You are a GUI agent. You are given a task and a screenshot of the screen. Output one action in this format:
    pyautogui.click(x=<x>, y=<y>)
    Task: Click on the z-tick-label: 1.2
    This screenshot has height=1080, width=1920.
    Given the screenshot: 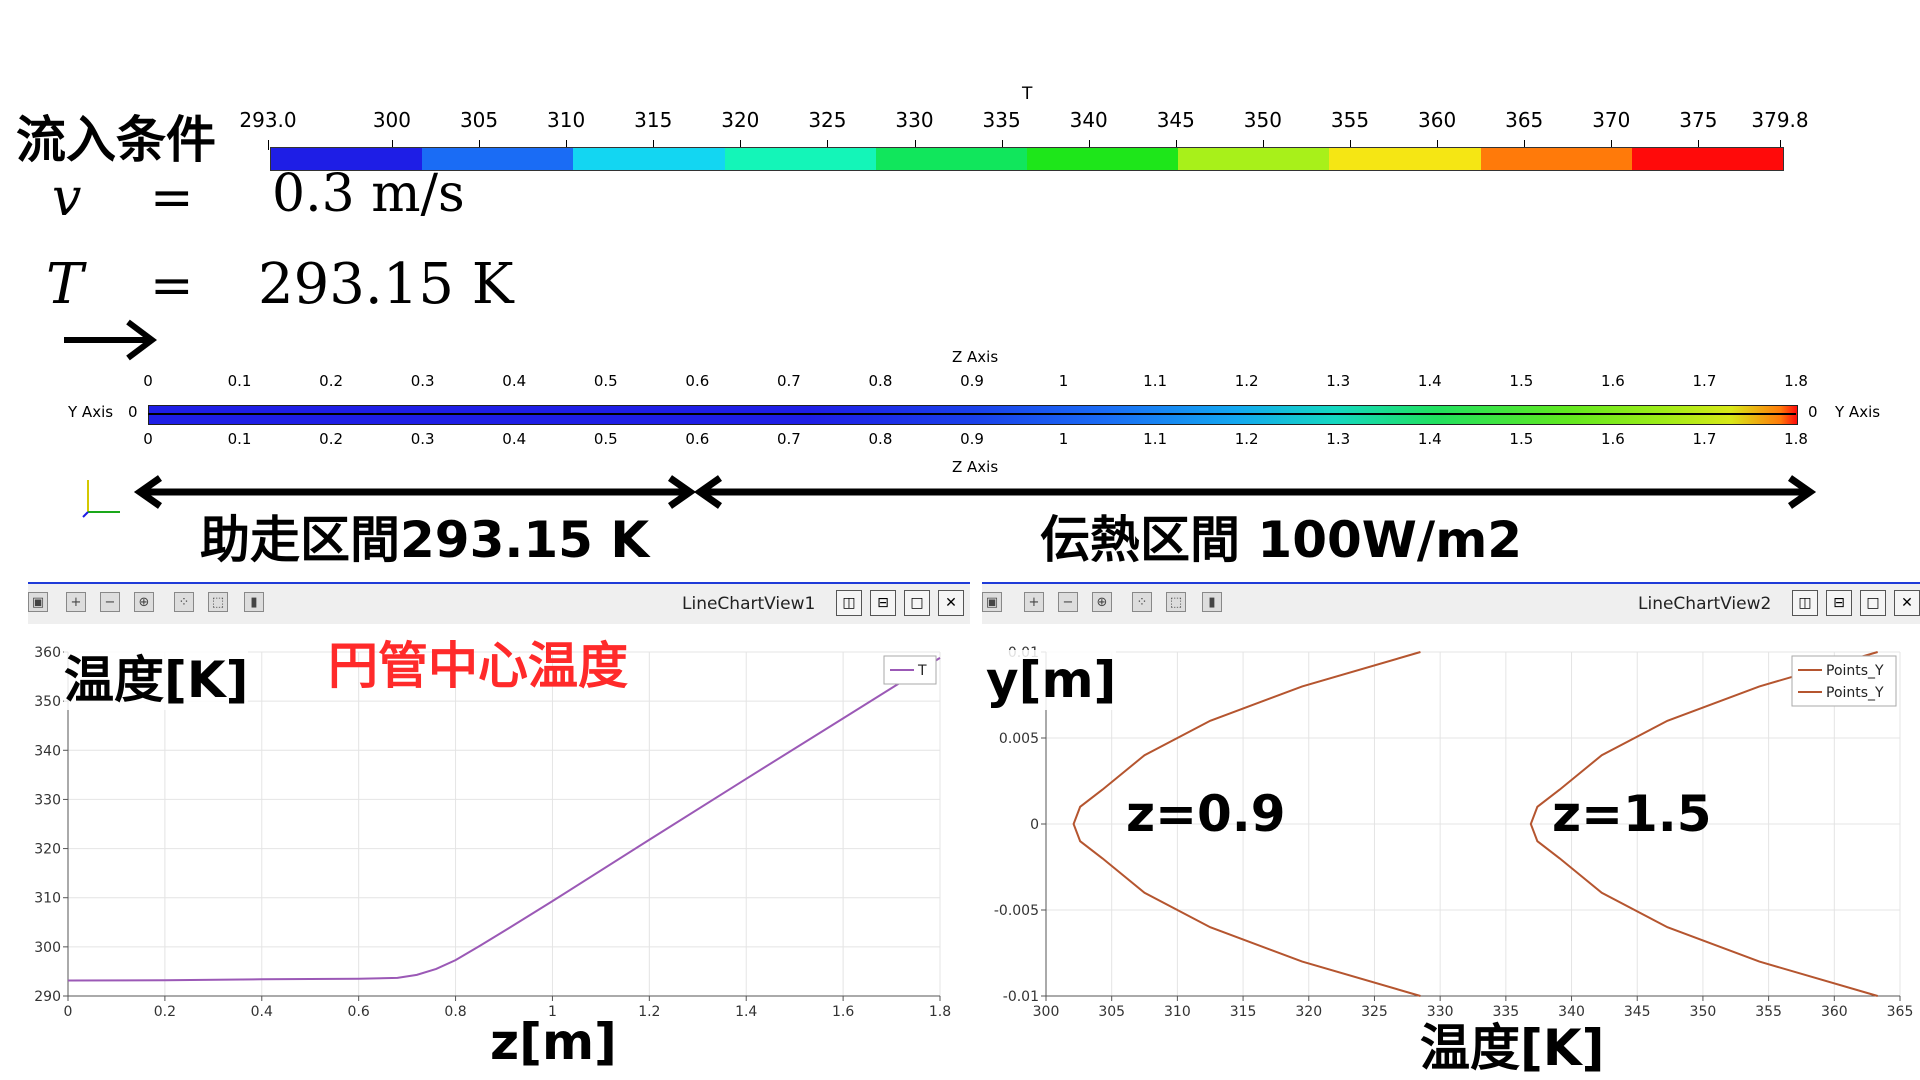 What is the action you would take?
    pyautogui.click(x=1246, y=439)
    